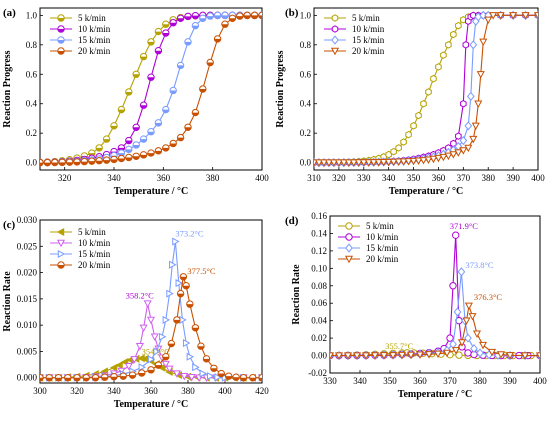 Image resolution: width=550 pixels, height=425 pixels. Describe the element at coordinates (464, 178) in the screenshot. I see `x-tick-label: 370` at that location.